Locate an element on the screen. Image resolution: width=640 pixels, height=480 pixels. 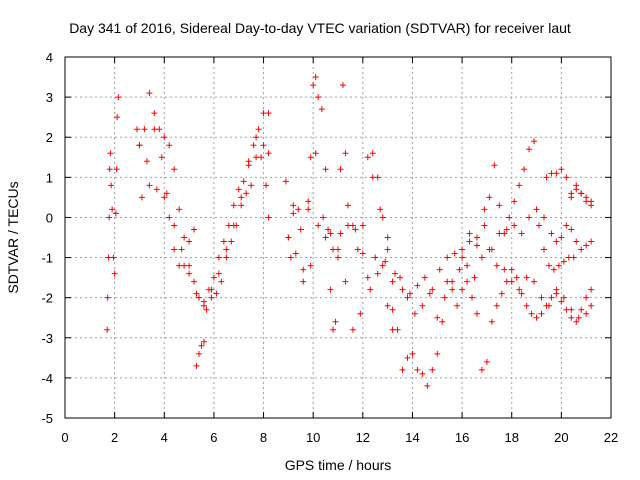
x-axis-label: GPS time / hours is located at coordinates (338, 465).